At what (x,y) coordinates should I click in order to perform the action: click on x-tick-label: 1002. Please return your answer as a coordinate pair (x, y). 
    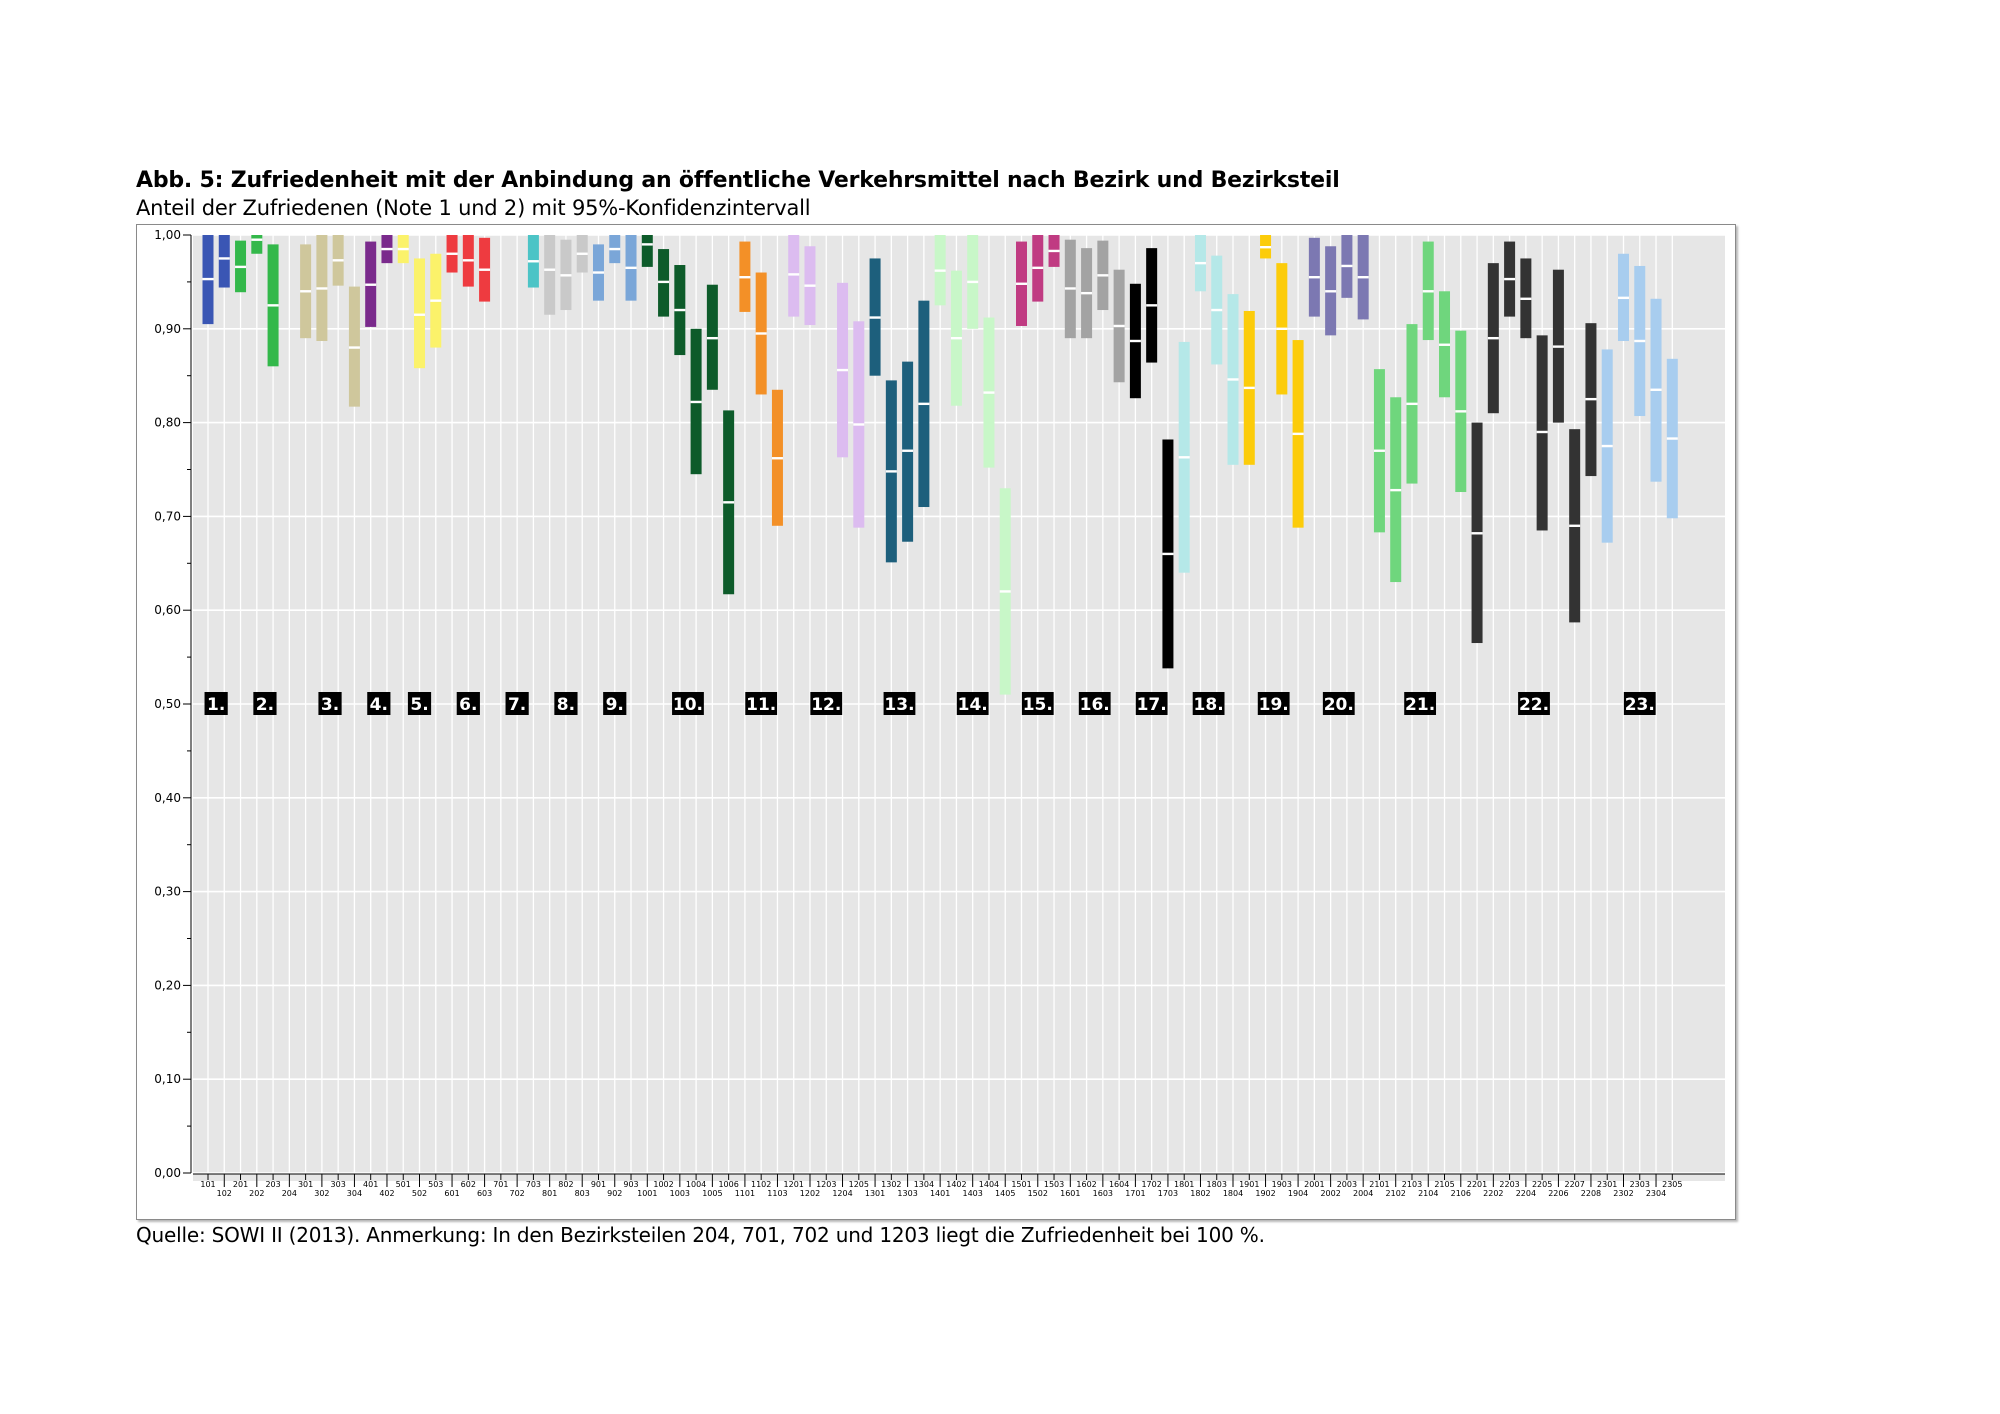
    Looking at the image, I should click on (663, 1184).